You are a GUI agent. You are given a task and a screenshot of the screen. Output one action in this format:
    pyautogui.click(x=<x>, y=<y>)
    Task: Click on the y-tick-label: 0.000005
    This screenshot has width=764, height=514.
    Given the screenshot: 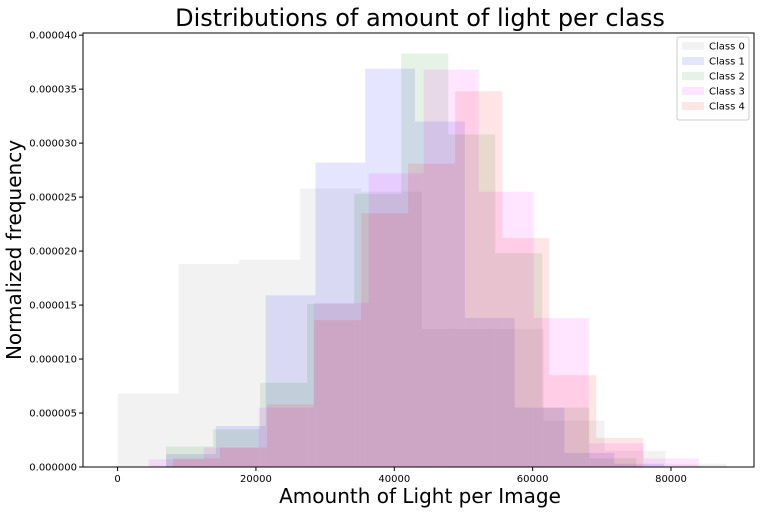 What is the action you would take?
    pyautogui.click(x=53, y=414)
    